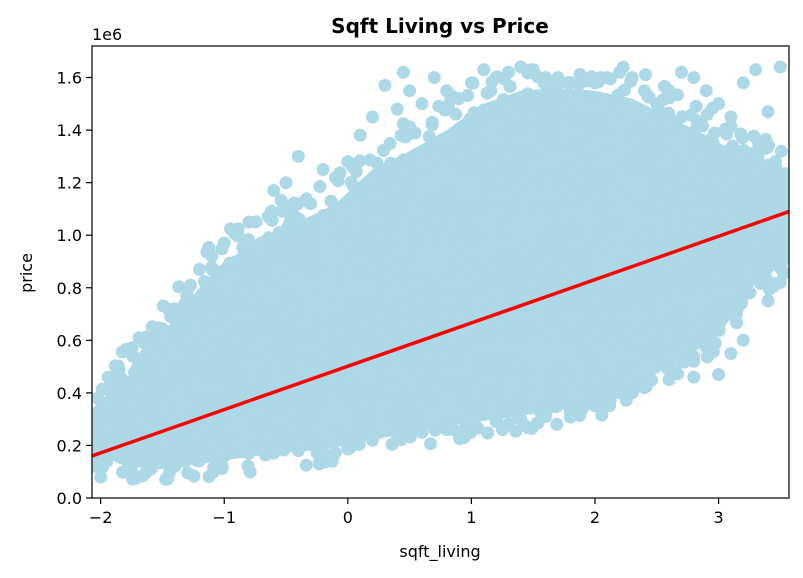  What do you see at coordinates (26, 273) in the screenshot?
I see `y-axis-label: price` at bounding box center [26, 273].